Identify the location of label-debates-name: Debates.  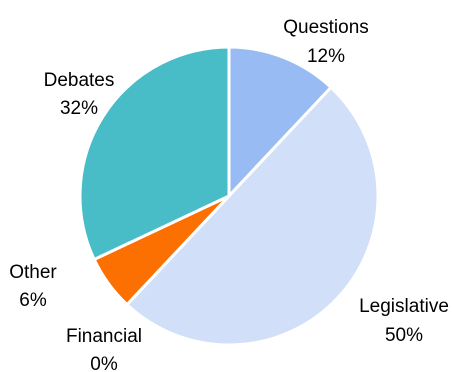
(79, 80).